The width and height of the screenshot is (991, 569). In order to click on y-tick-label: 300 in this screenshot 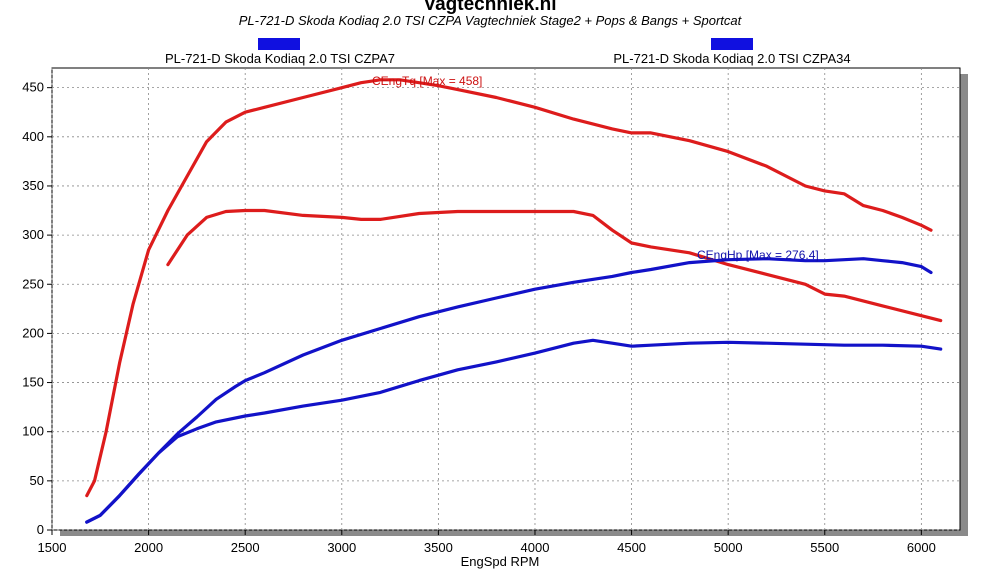, I will do `click(33, 234)`.